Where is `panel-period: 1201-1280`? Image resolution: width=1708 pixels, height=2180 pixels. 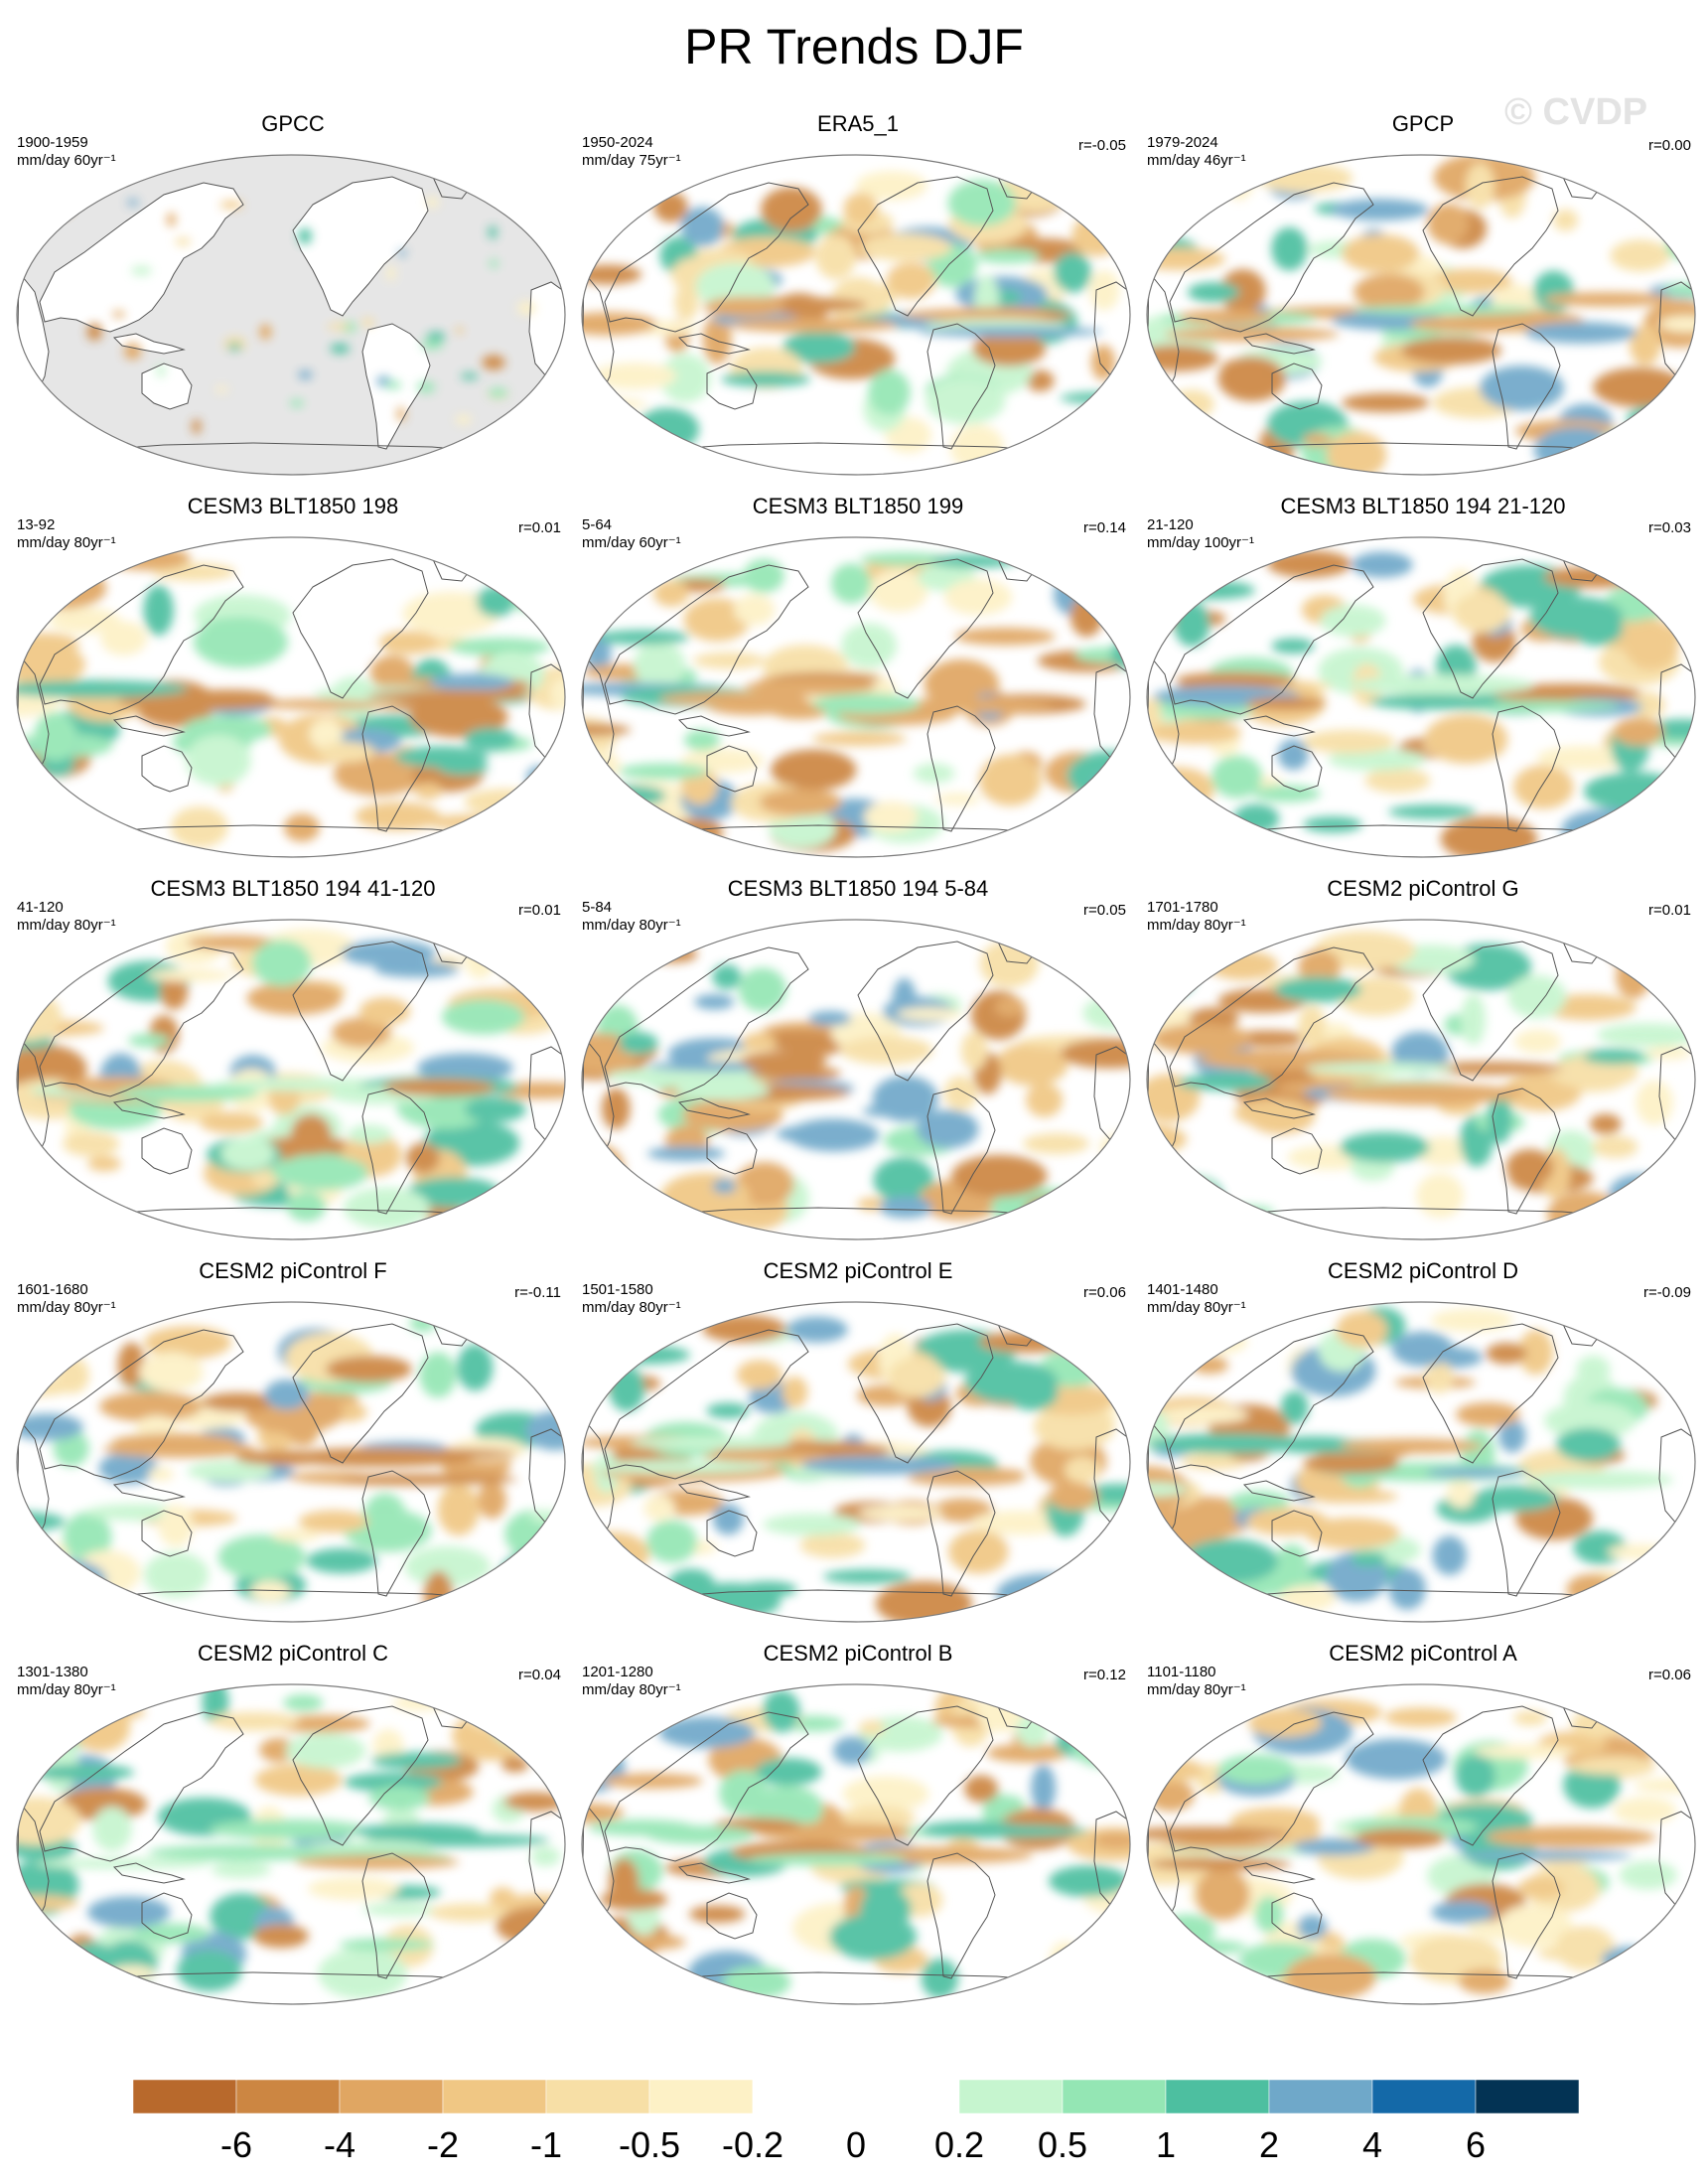
panel-period: 1201-1280 is located at coordinates (617, 1672).